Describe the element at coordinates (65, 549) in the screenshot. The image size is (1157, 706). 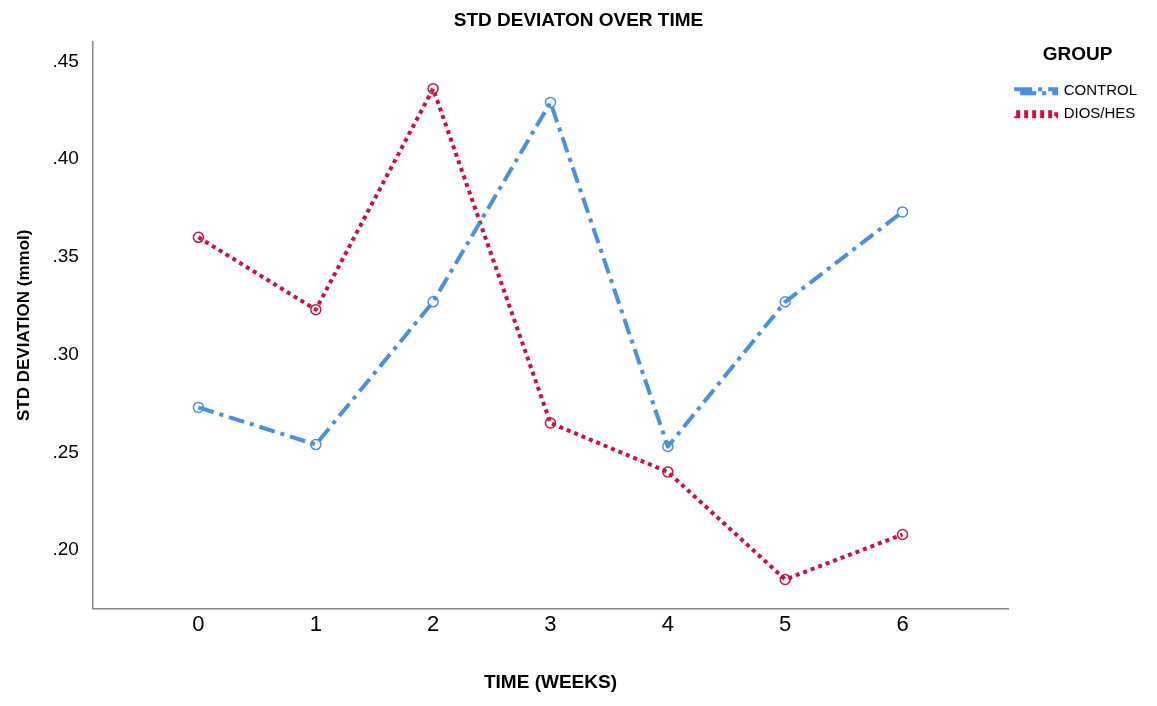
I see `y-tick-label: .20` at that location.